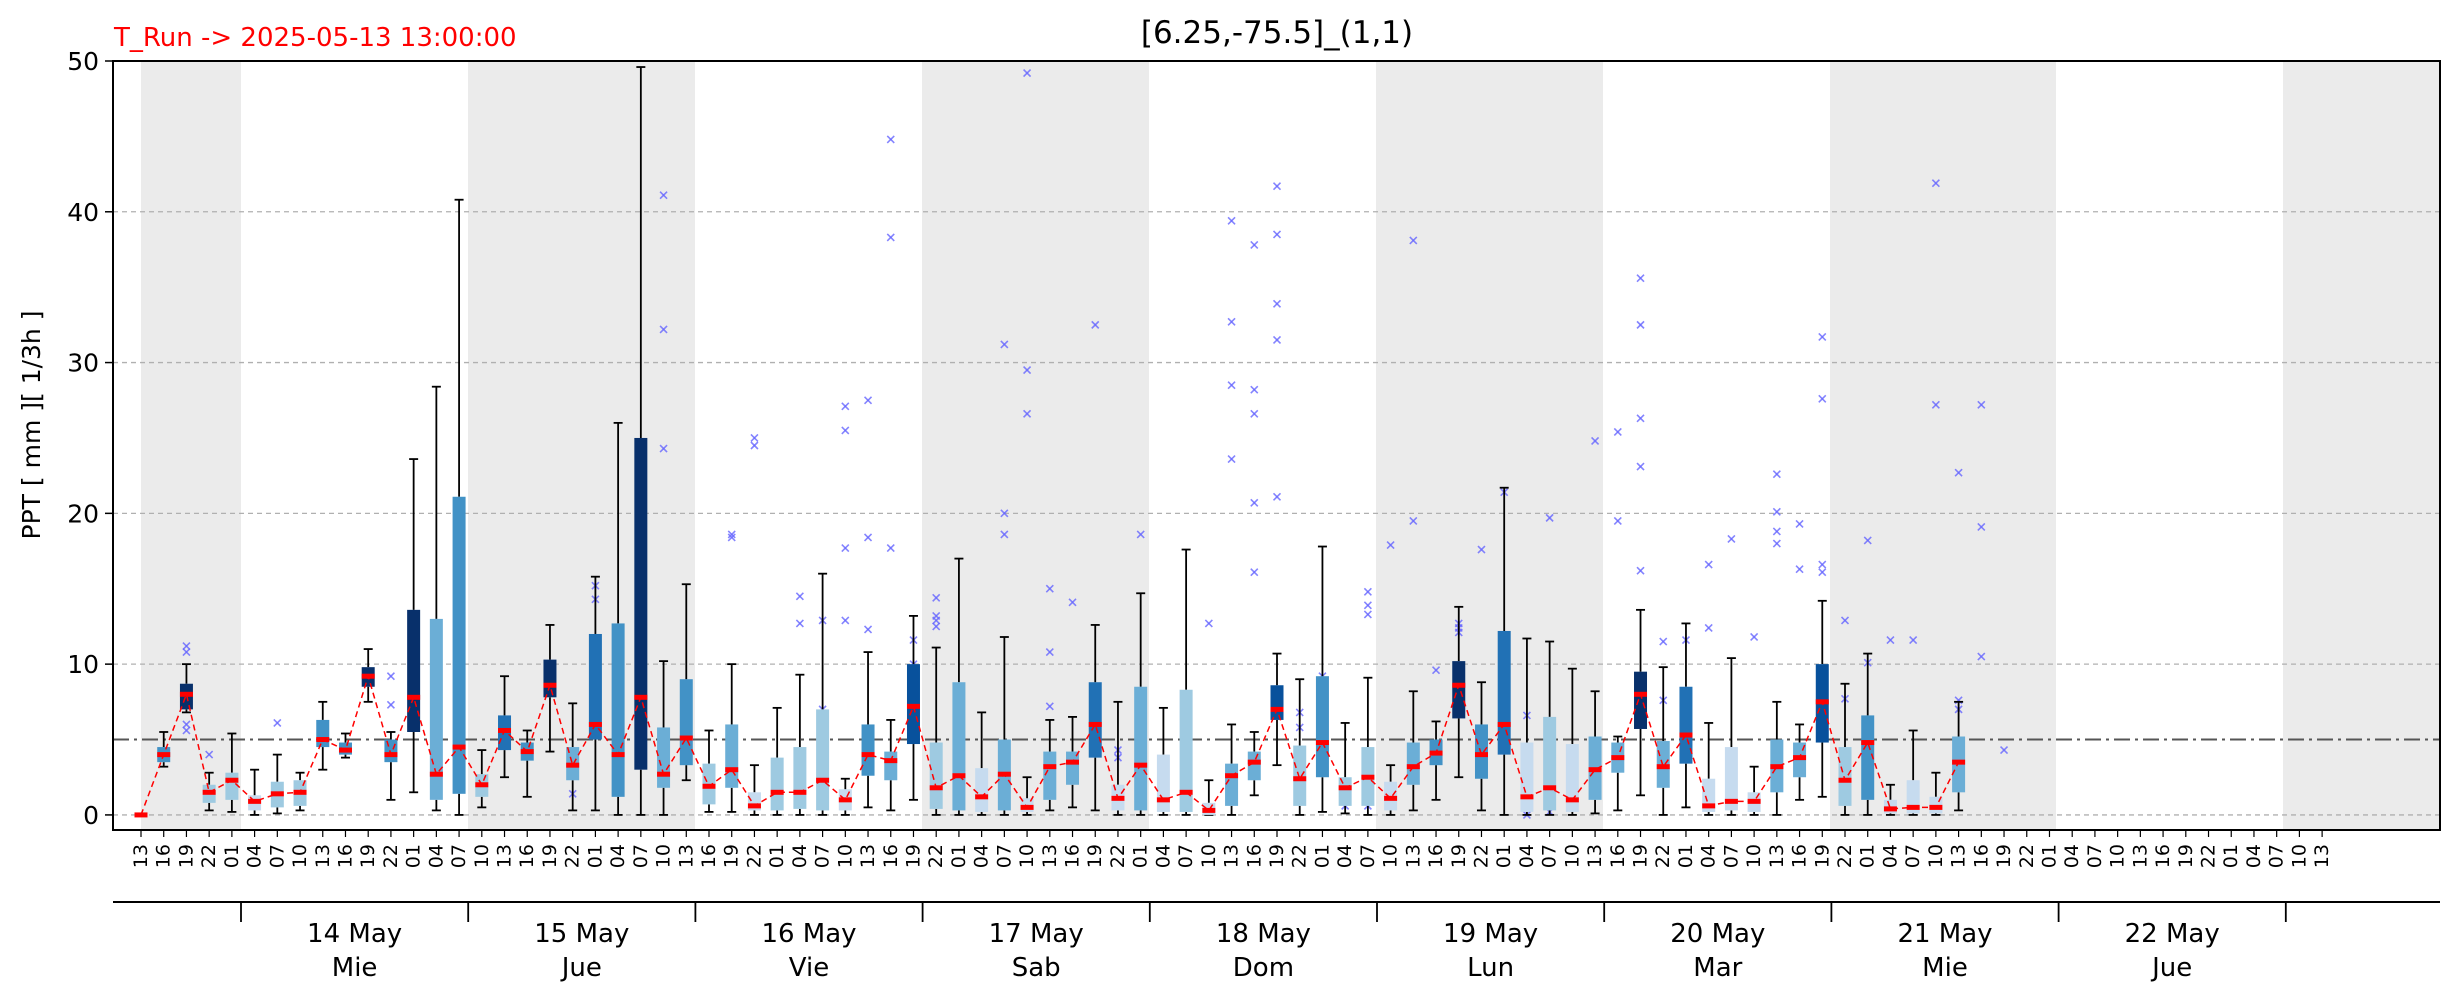 This screenshot has height=1001, width=2459. Describe the element at coordinates (31, 425) in the screenshot. I see `y-axis-label: PPT [ mm ][ 1/3h ]` at that location.